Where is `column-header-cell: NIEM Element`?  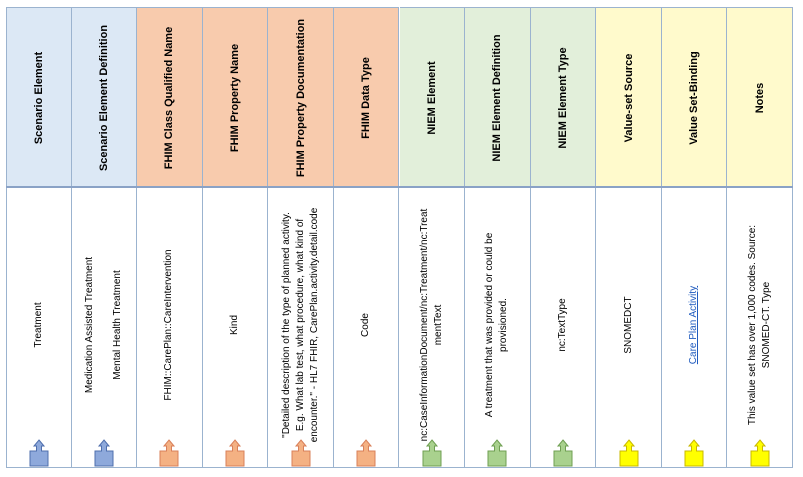 column-header-cell: NIEM Element is located at coordinates (432, 97).